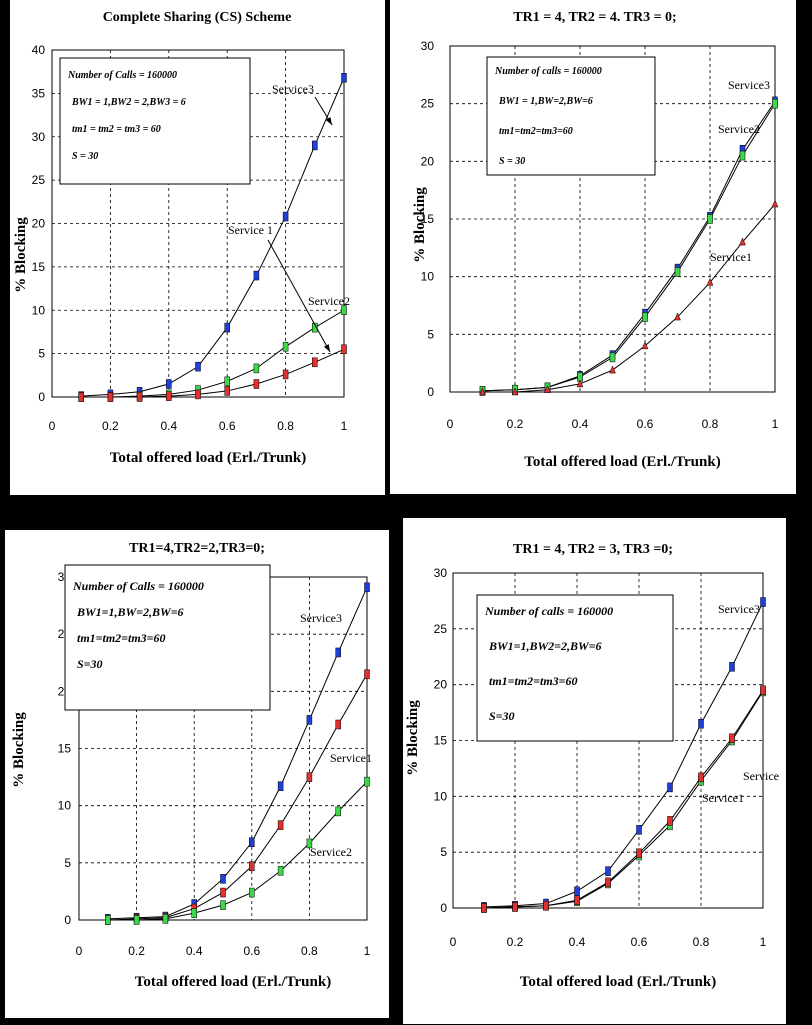  I want to click on info-line: Number of Calls = 160000, so click(122, 75).